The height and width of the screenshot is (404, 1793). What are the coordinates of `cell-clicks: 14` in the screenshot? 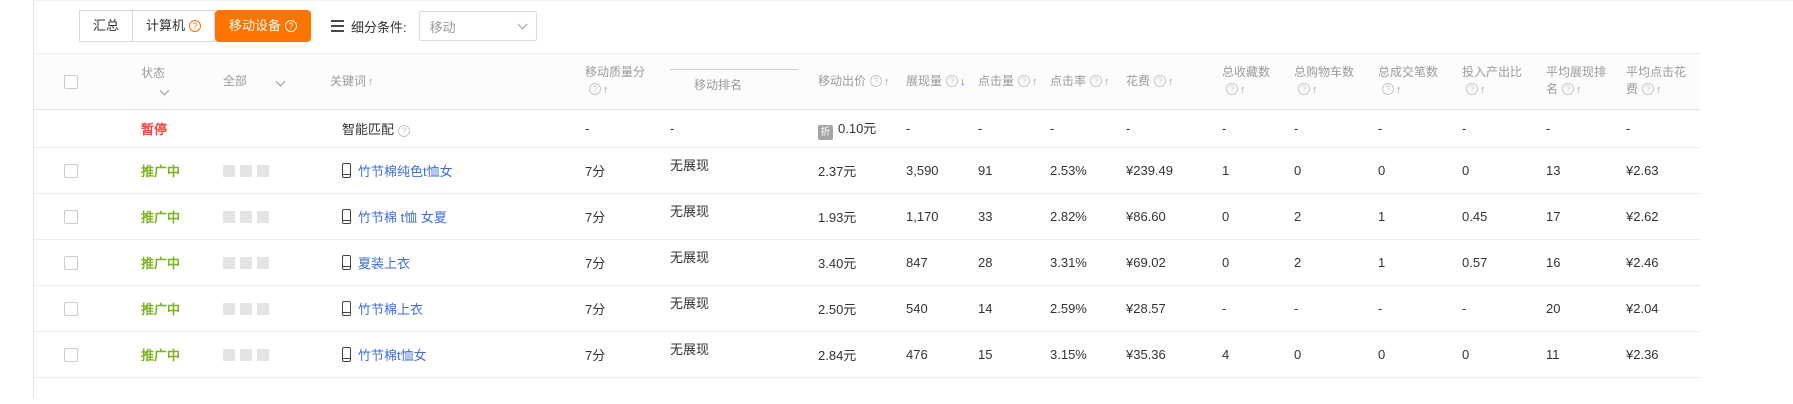 It's located at (1008, 308).